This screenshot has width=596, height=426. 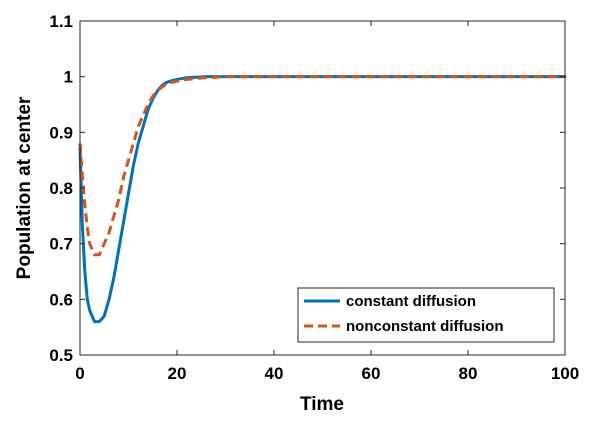 What do you see at coordinates (322, 404) in the screenshot?
I see `x-axis-title: Time` at bounding box center [322, 404].